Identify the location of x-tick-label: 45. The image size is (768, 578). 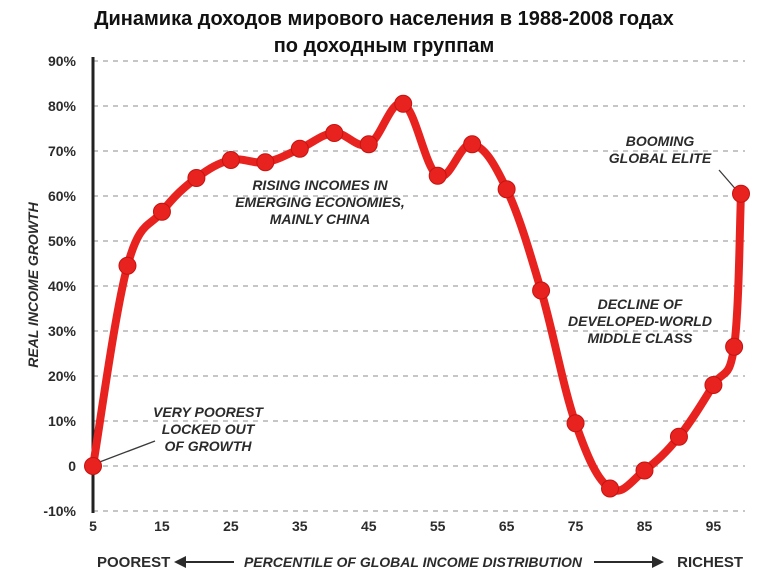
(369, 526).